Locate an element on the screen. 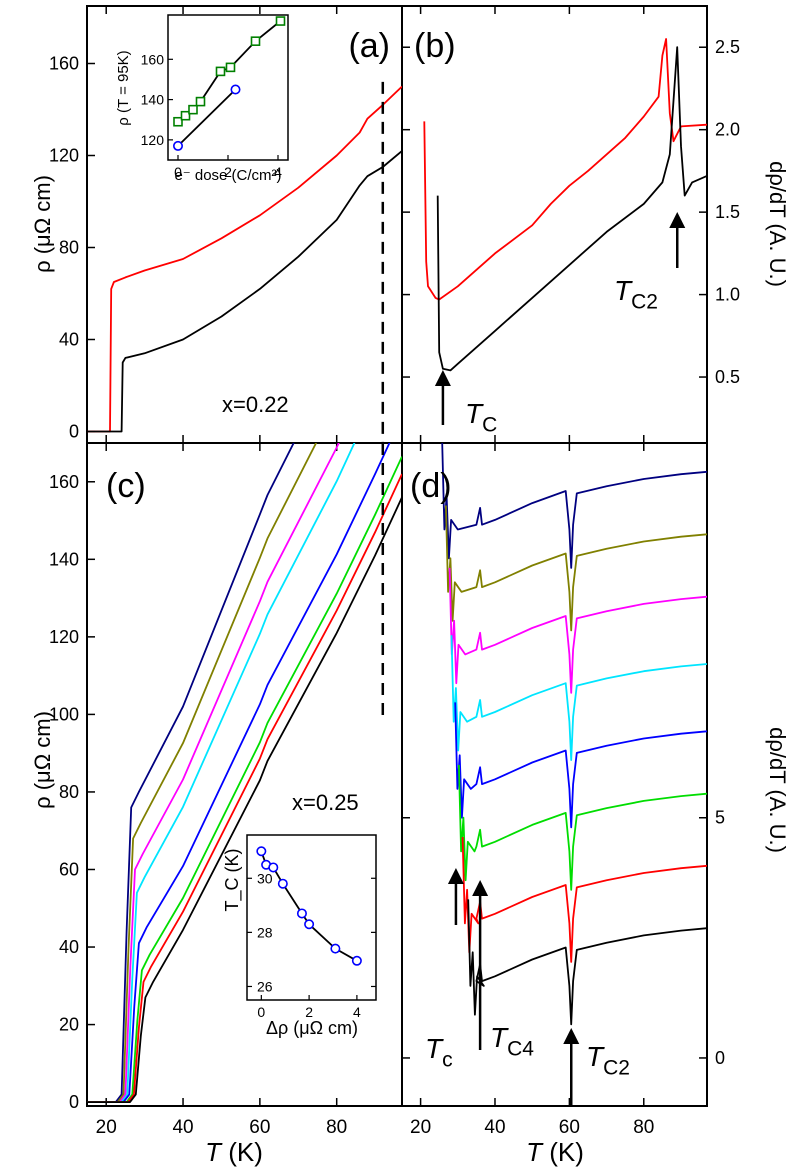 The height and width of the screenshot is (1171, 789). inset-x-label: Δρ (μΩ cm) is located at coordinates (312, 1028).